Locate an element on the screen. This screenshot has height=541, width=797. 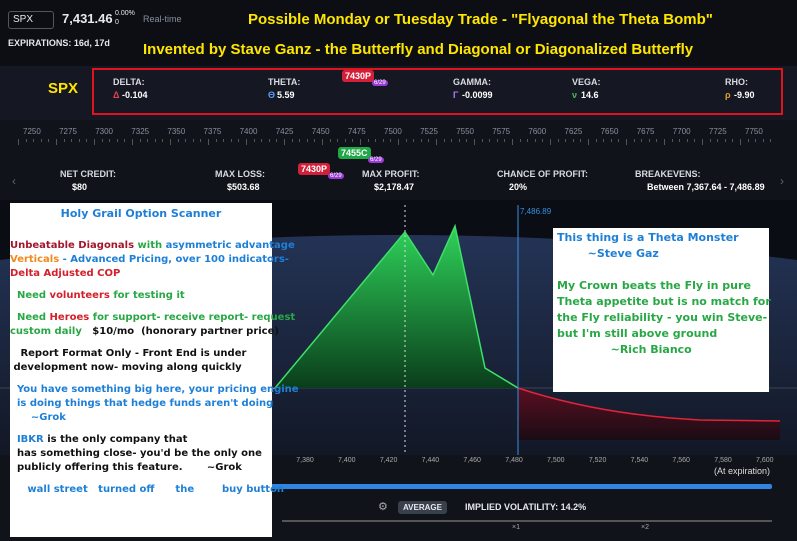
note-line: Need volunteers for testing it is located at coordinates (141, 296).